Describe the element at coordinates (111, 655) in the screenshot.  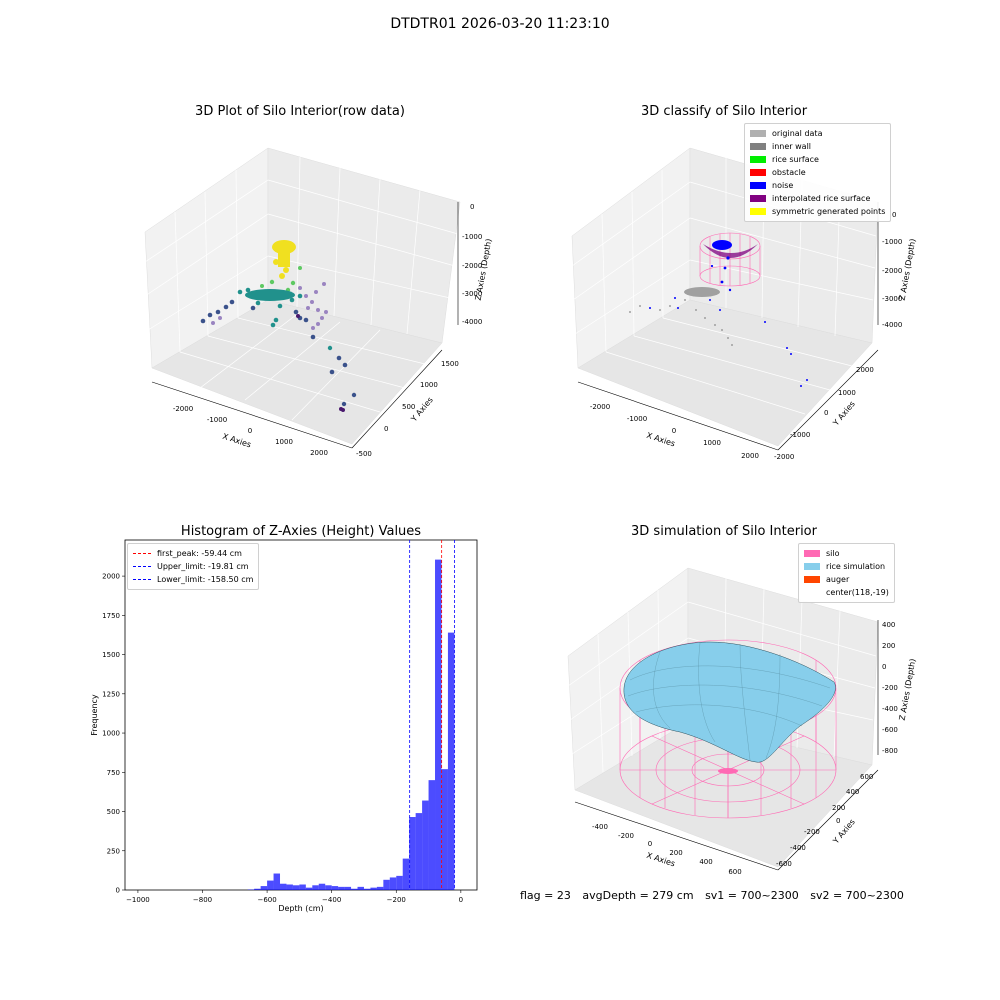
I see `y-tick-label: 1500` at that location.